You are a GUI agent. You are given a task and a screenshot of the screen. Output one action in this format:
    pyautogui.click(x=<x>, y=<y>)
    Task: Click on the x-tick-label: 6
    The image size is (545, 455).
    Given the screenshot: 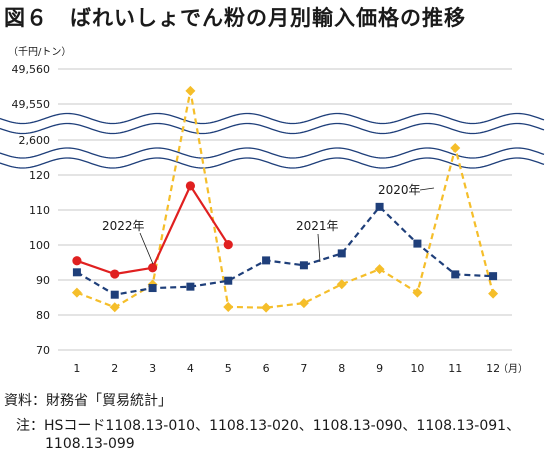 What is the action you would take?
    pyautogui.click(x=266, y=368)
    